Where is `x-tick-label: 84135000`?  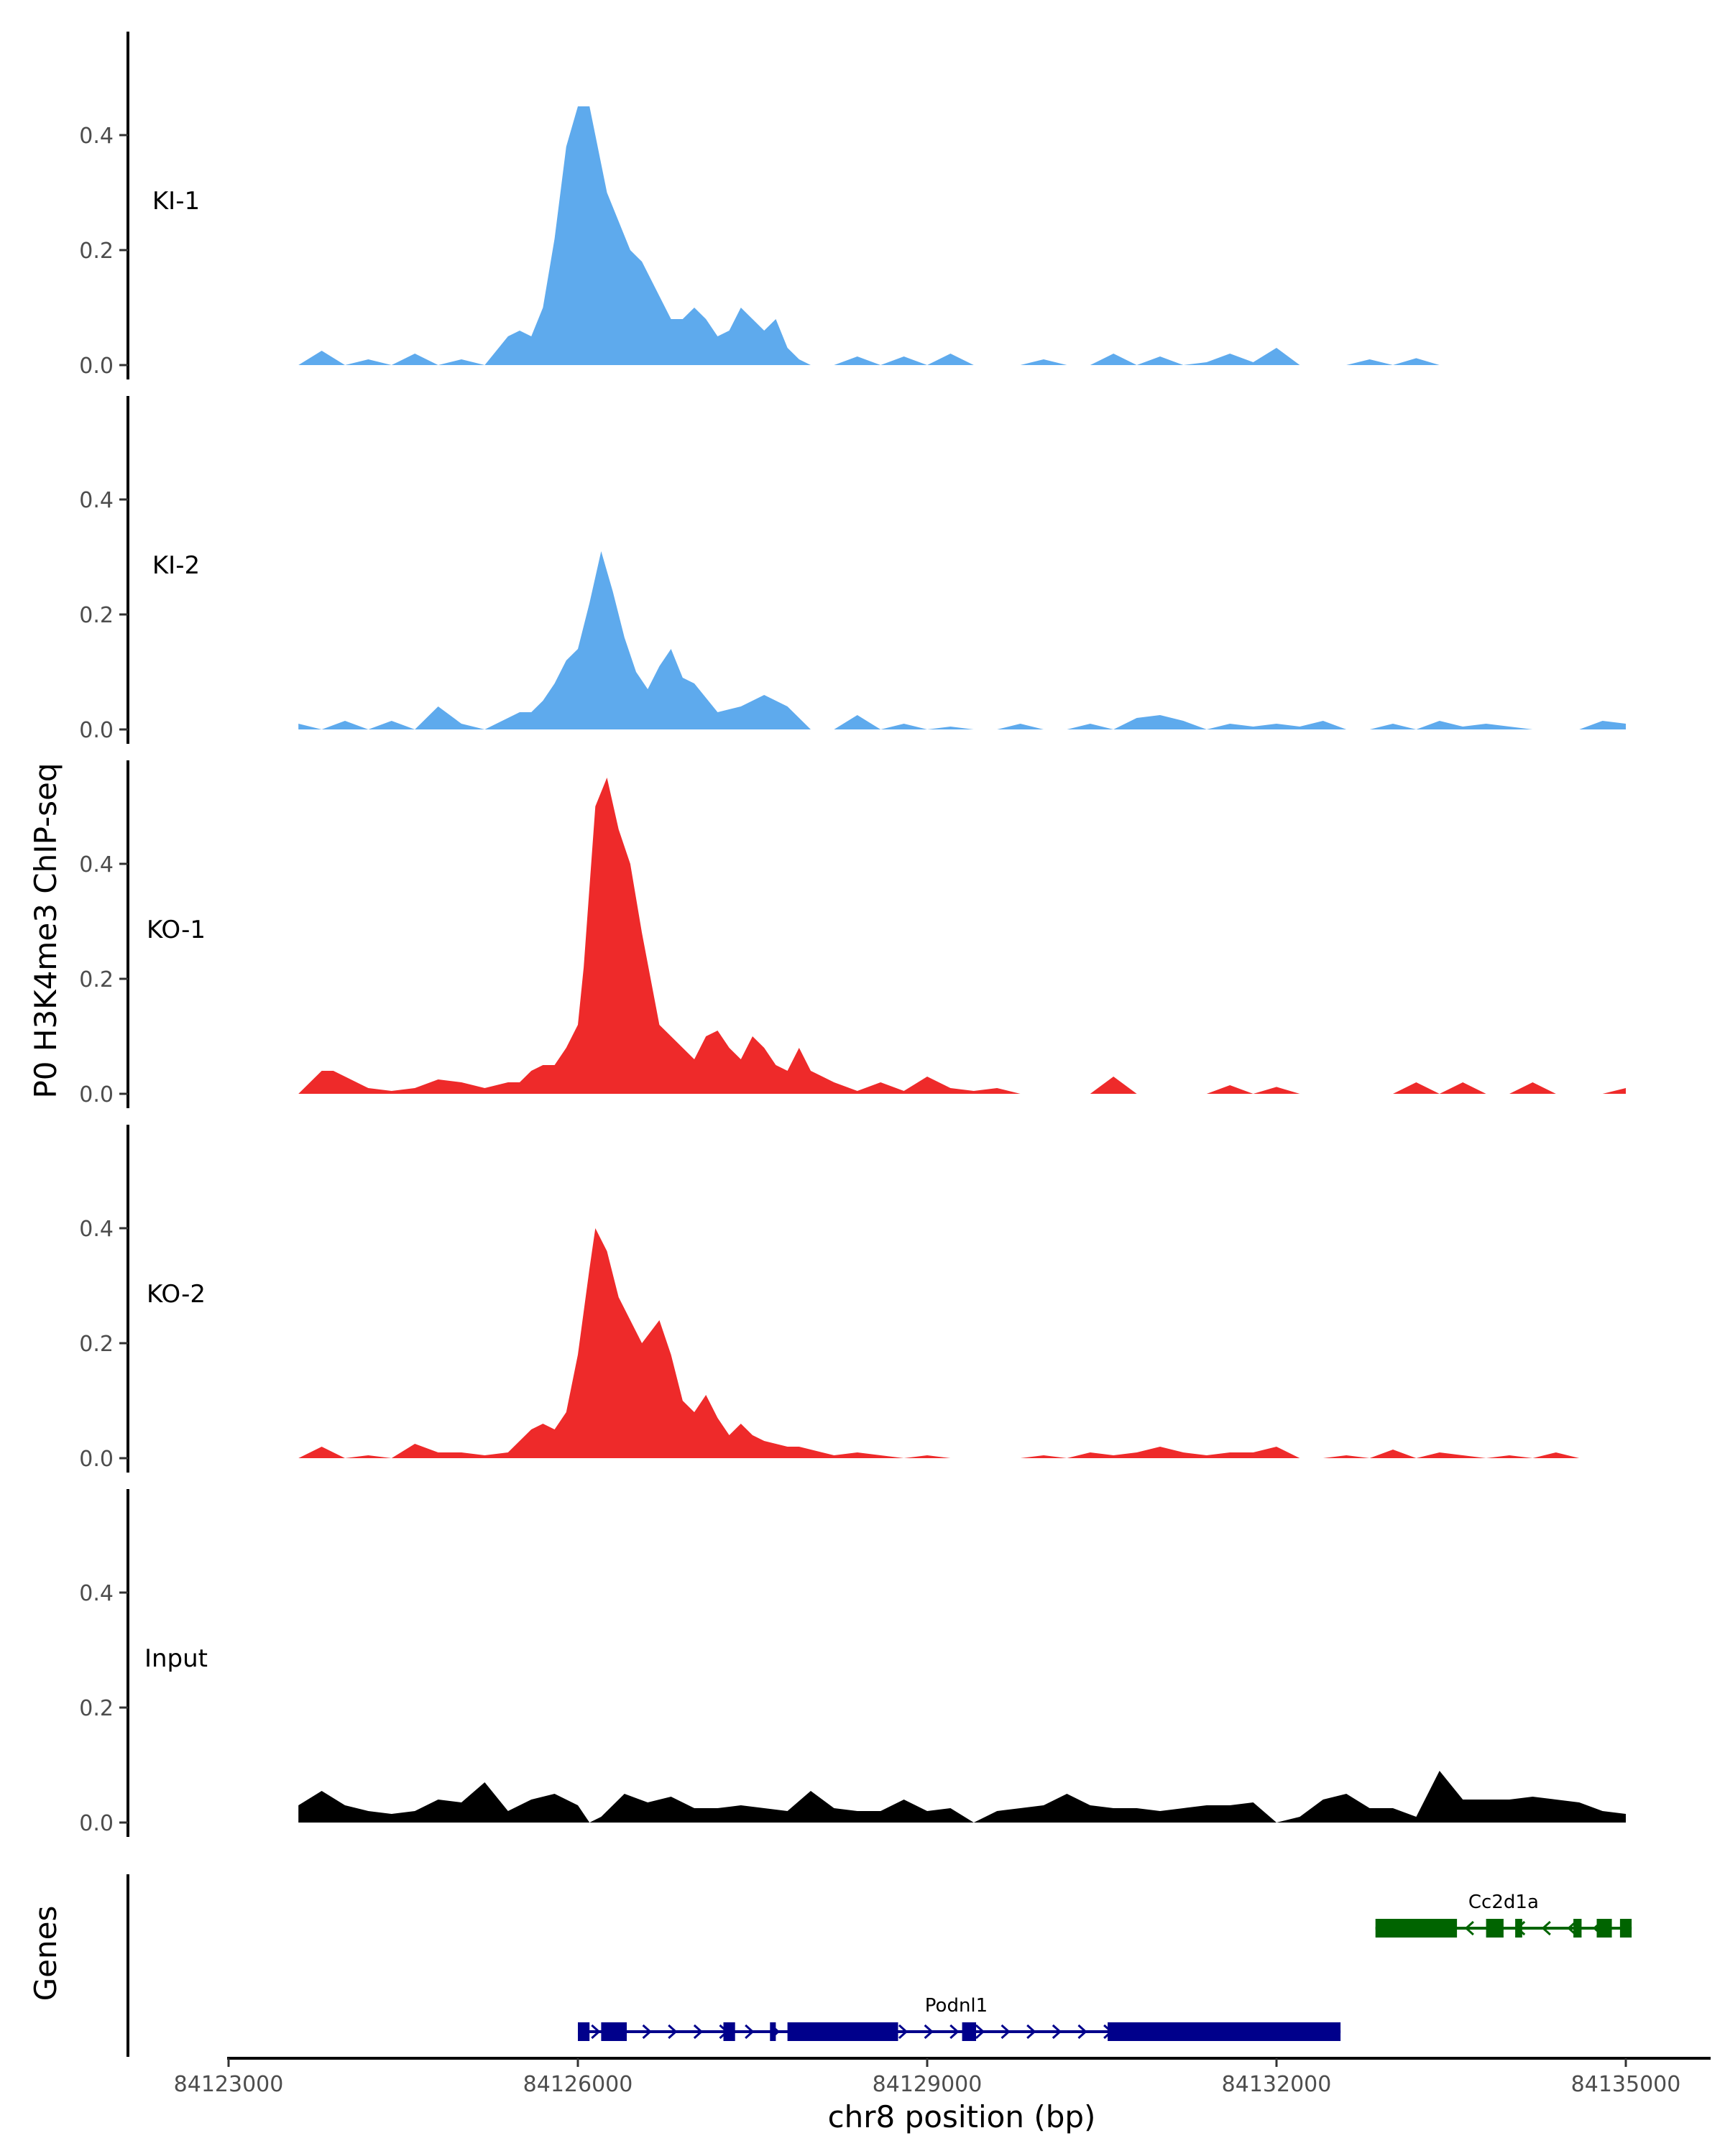
x-tick-label: 84135000 is located at coordinates (1626, 2084).